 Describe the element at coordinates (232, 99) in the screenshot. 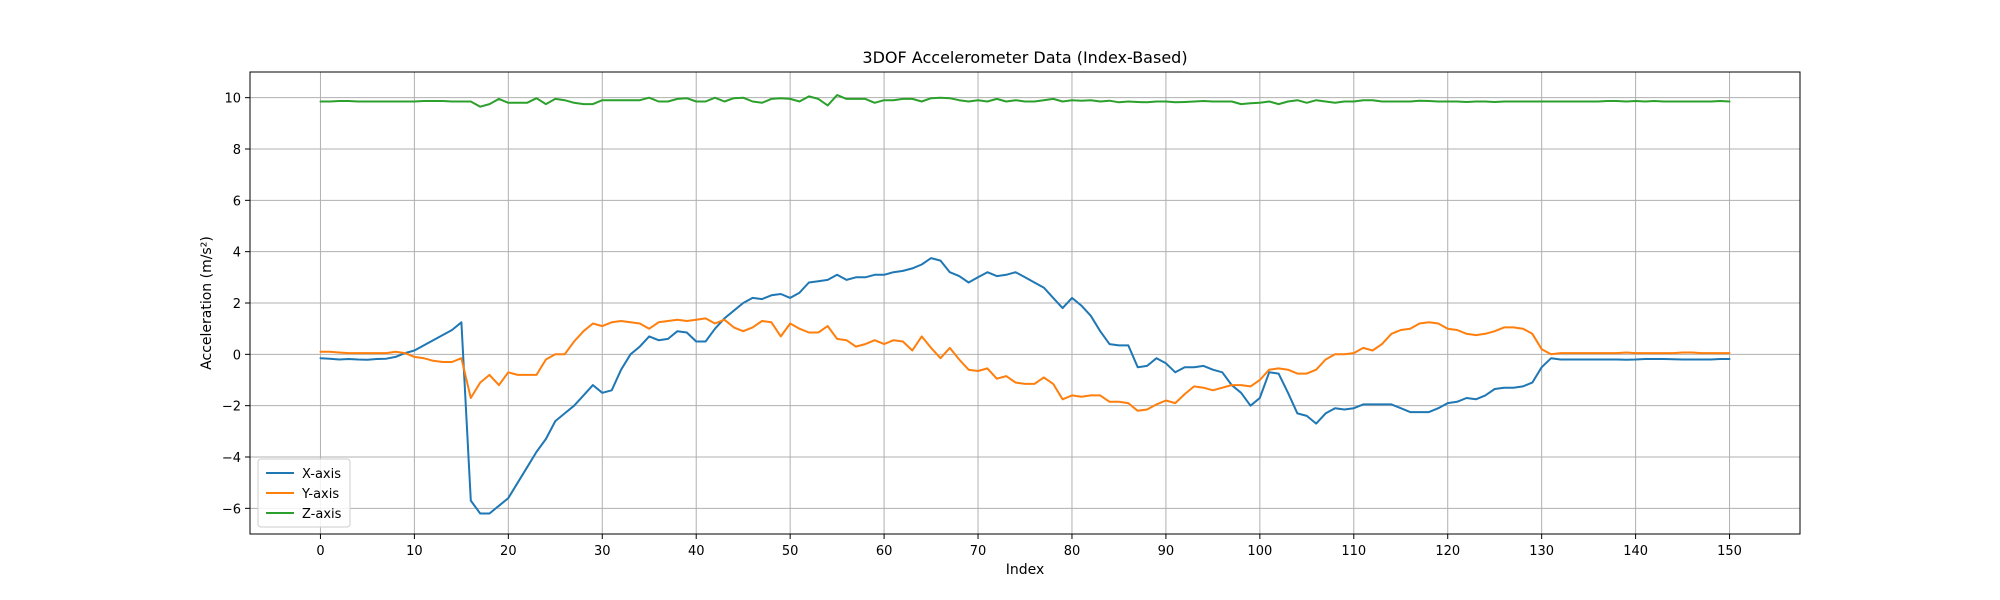

I see `y-tick-label: 10` at that location.